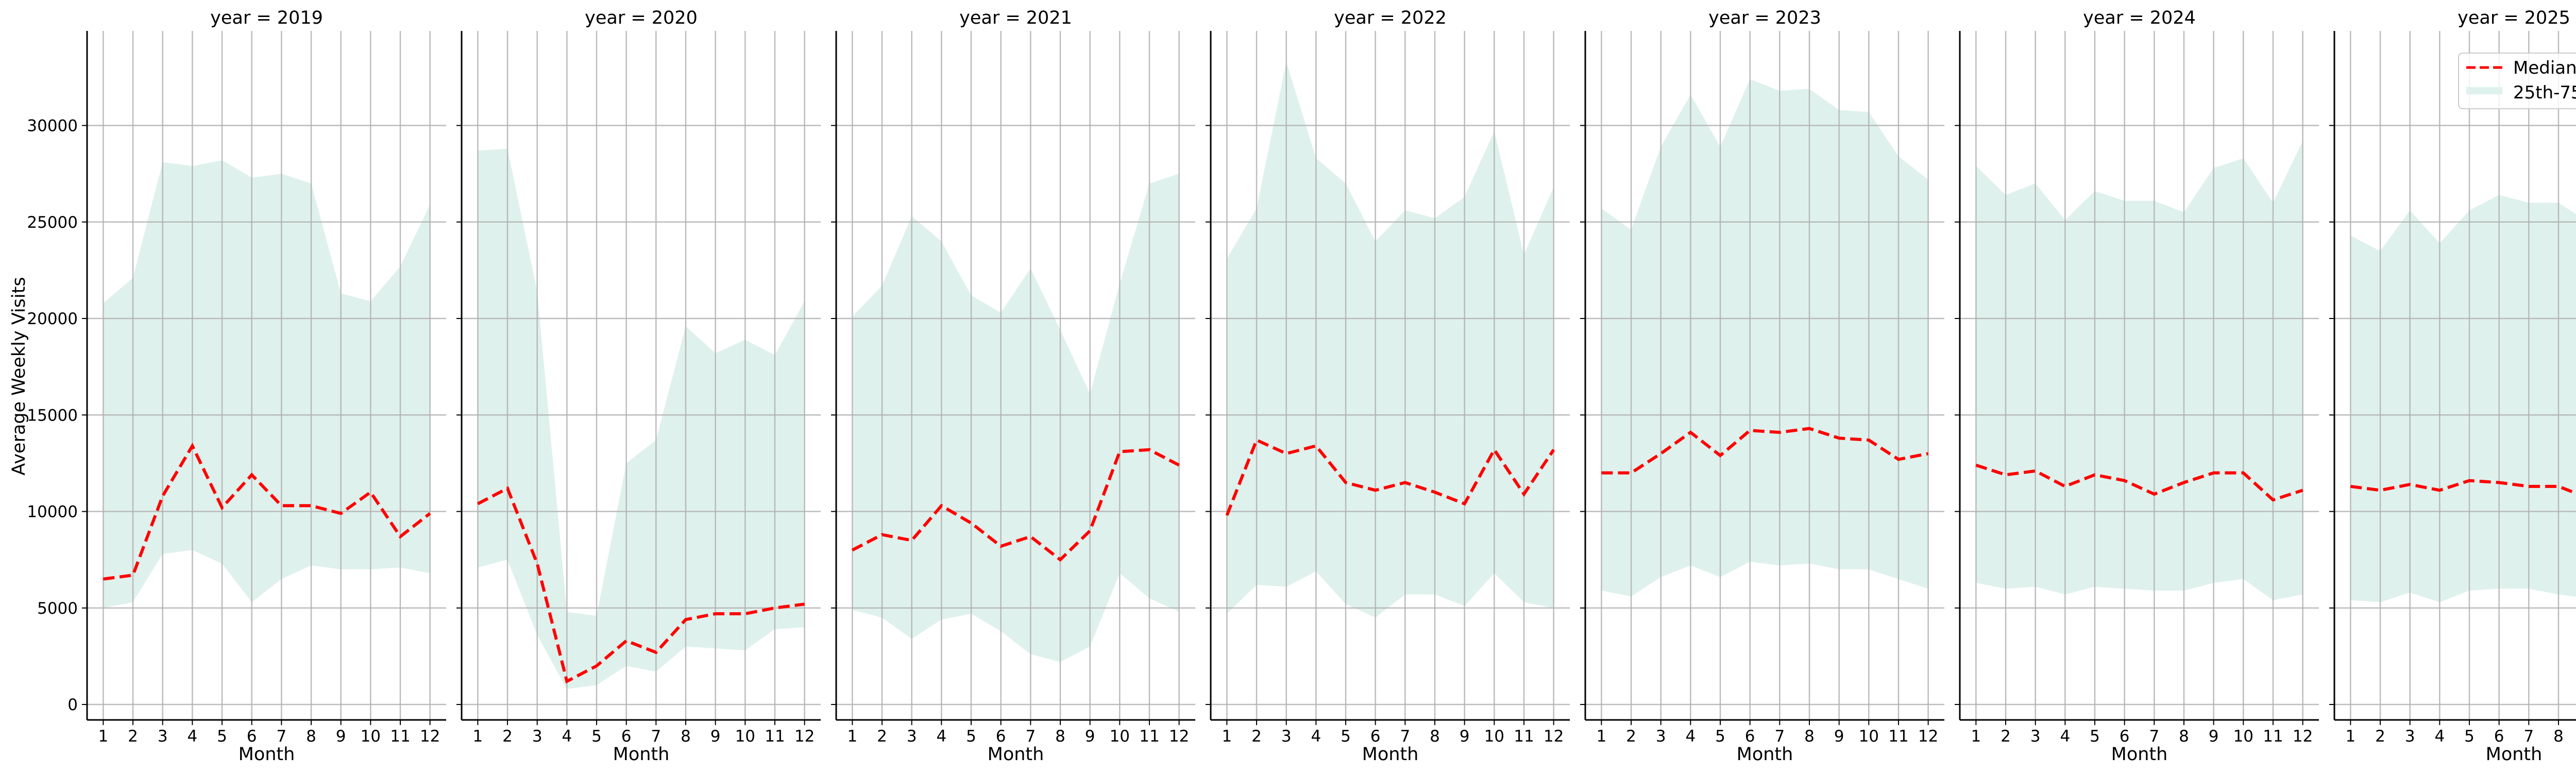 The height and width of the screenshot is (773, 2576). I want to click on y-tick-label: 0, so click(72, 705).